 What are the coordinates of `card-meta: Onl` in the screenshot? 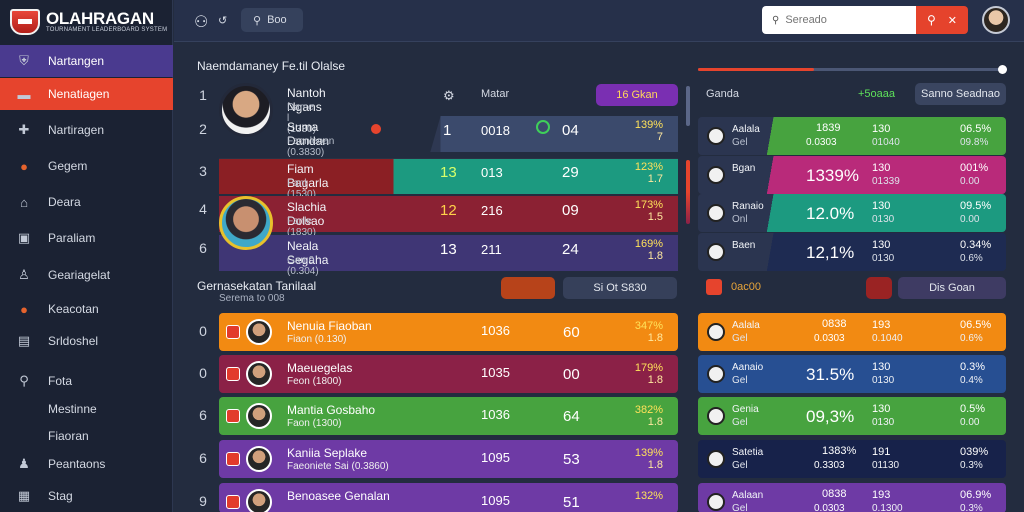 It's located at (740, 219).